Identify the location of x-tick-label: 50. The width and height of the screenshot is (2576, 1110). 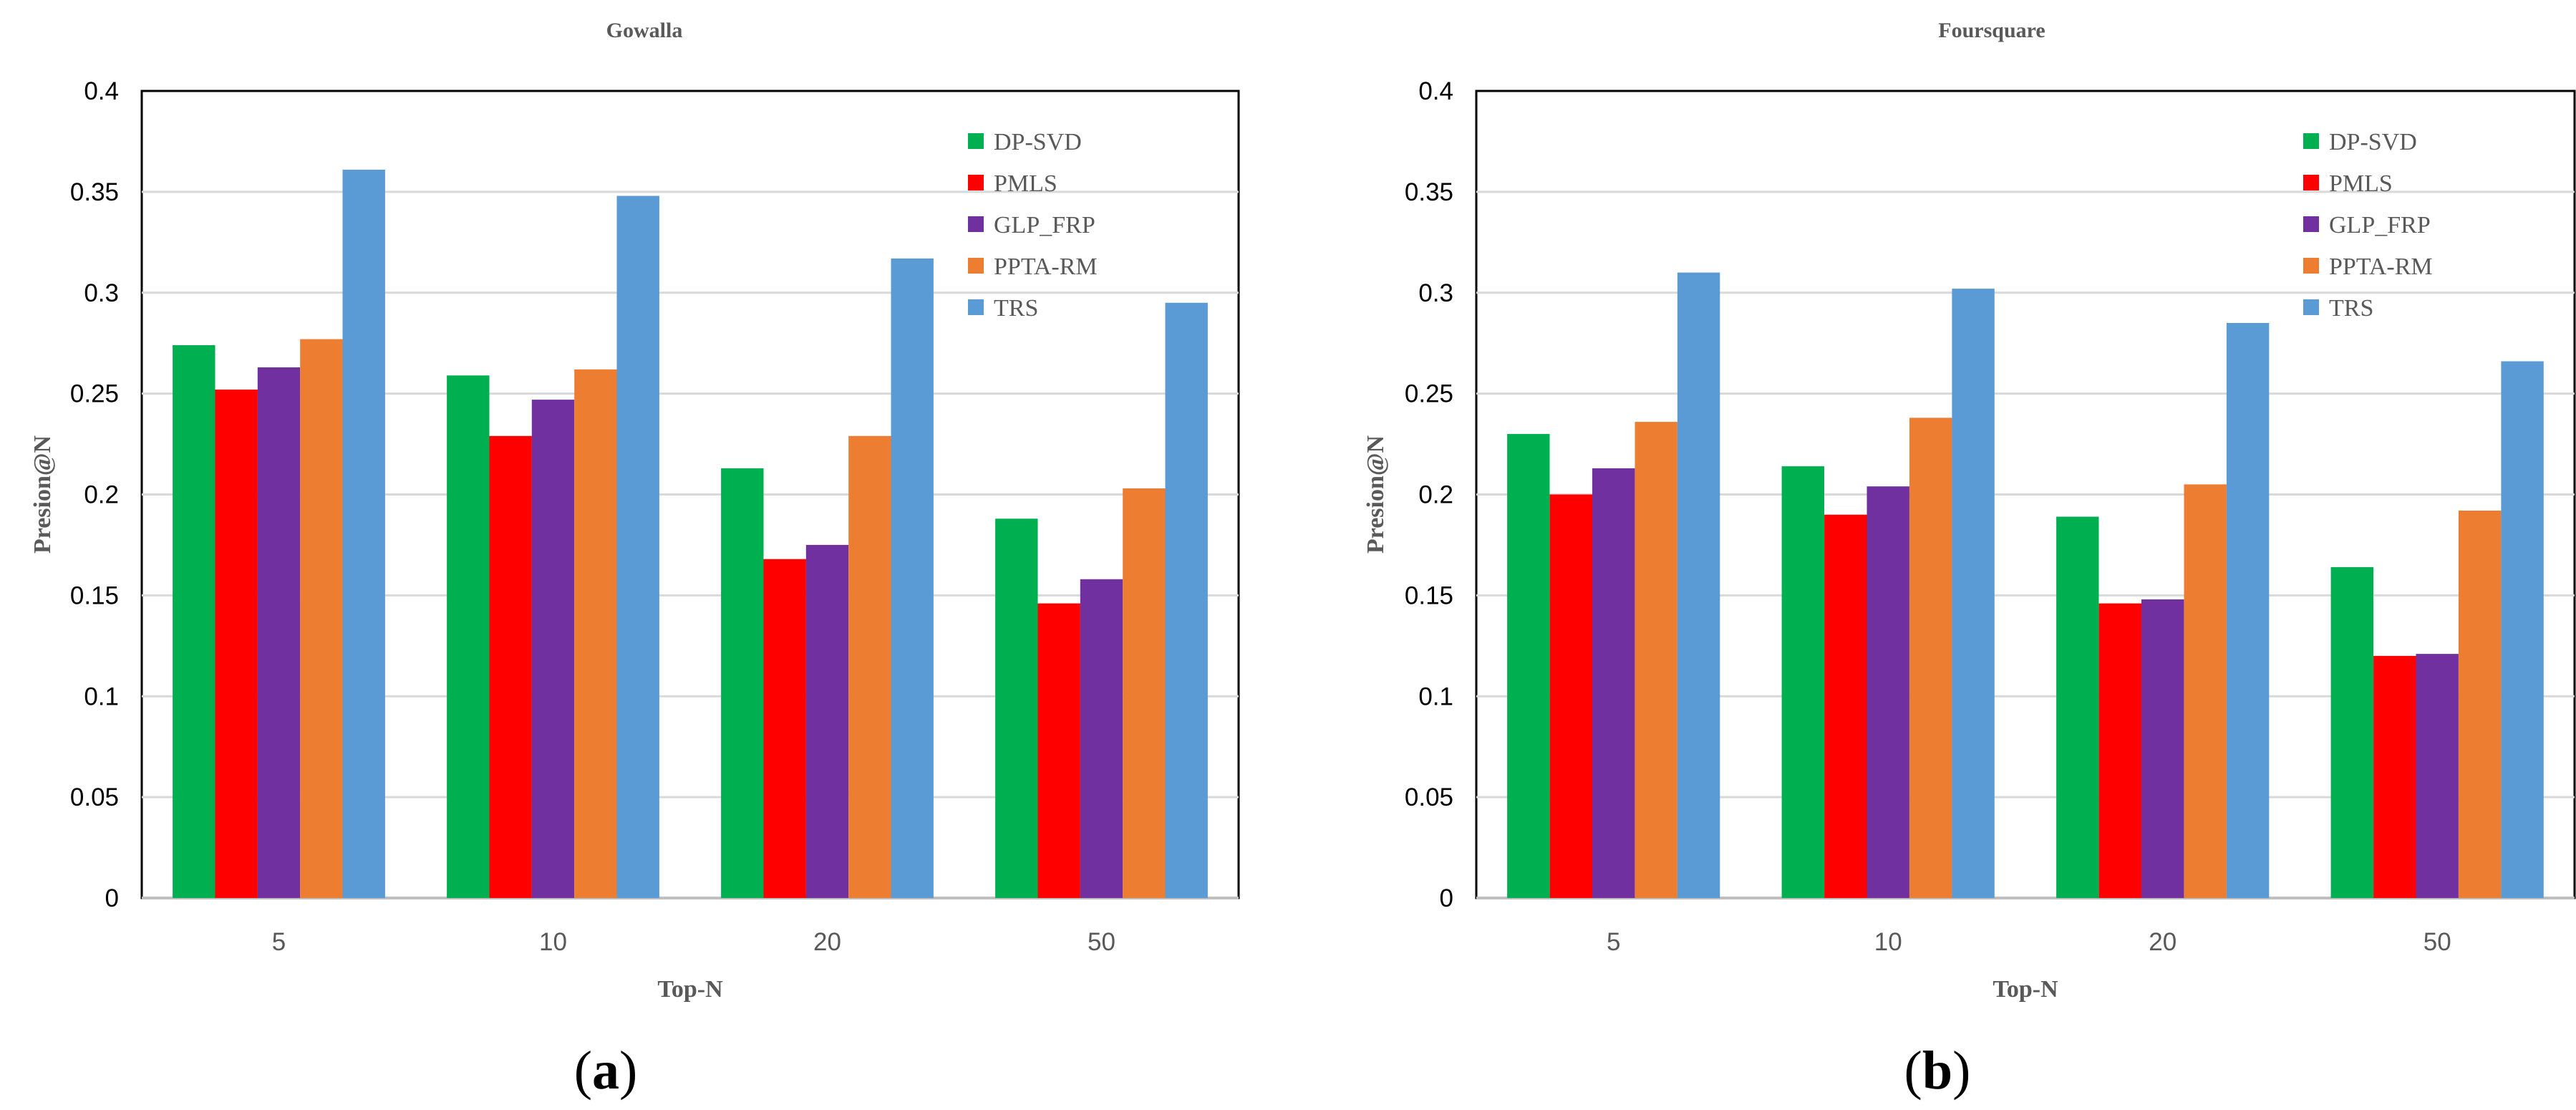
(2438, 942).